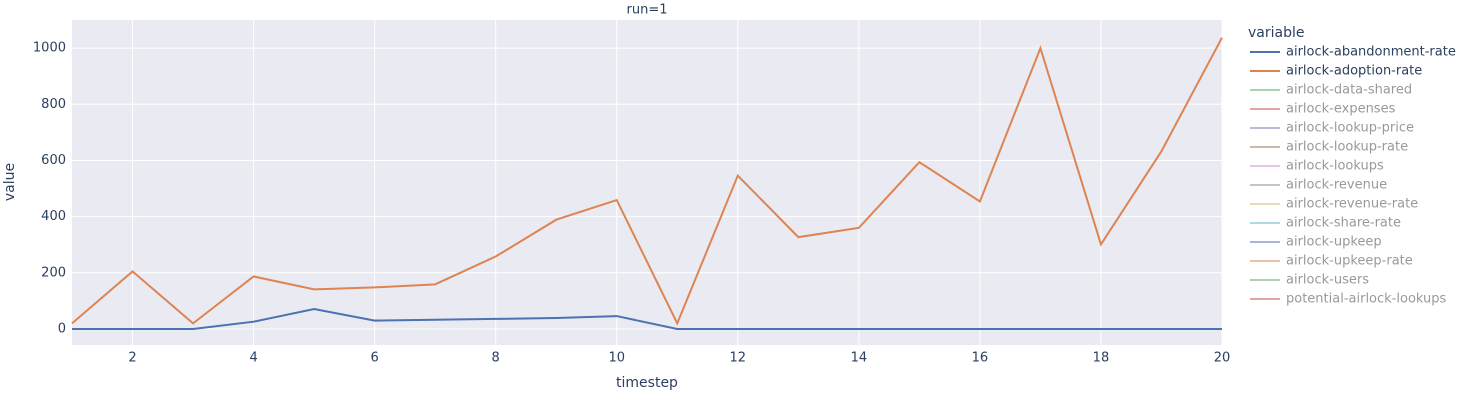 The image size is (1471, 404). Describe the element at coordinates (1343, 223) in the screenshot. I see `legend-label: airlock-share-rate` at that location.